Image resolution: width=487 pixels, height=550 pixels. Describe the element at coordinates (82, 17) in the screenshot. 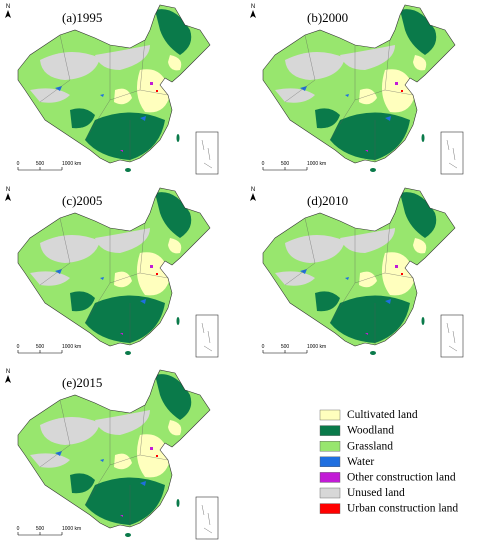

I see `panel-label: (a)1995` at that location.